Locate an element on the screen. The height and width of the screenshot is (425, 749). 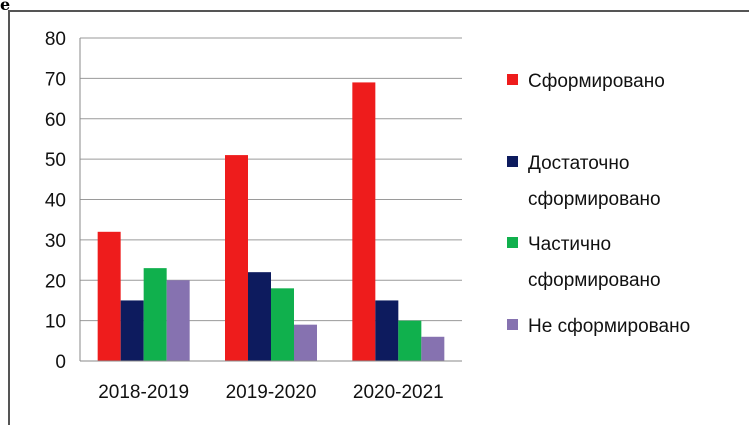
bar-2-2019-2020 is located at coordinates (259, 316).